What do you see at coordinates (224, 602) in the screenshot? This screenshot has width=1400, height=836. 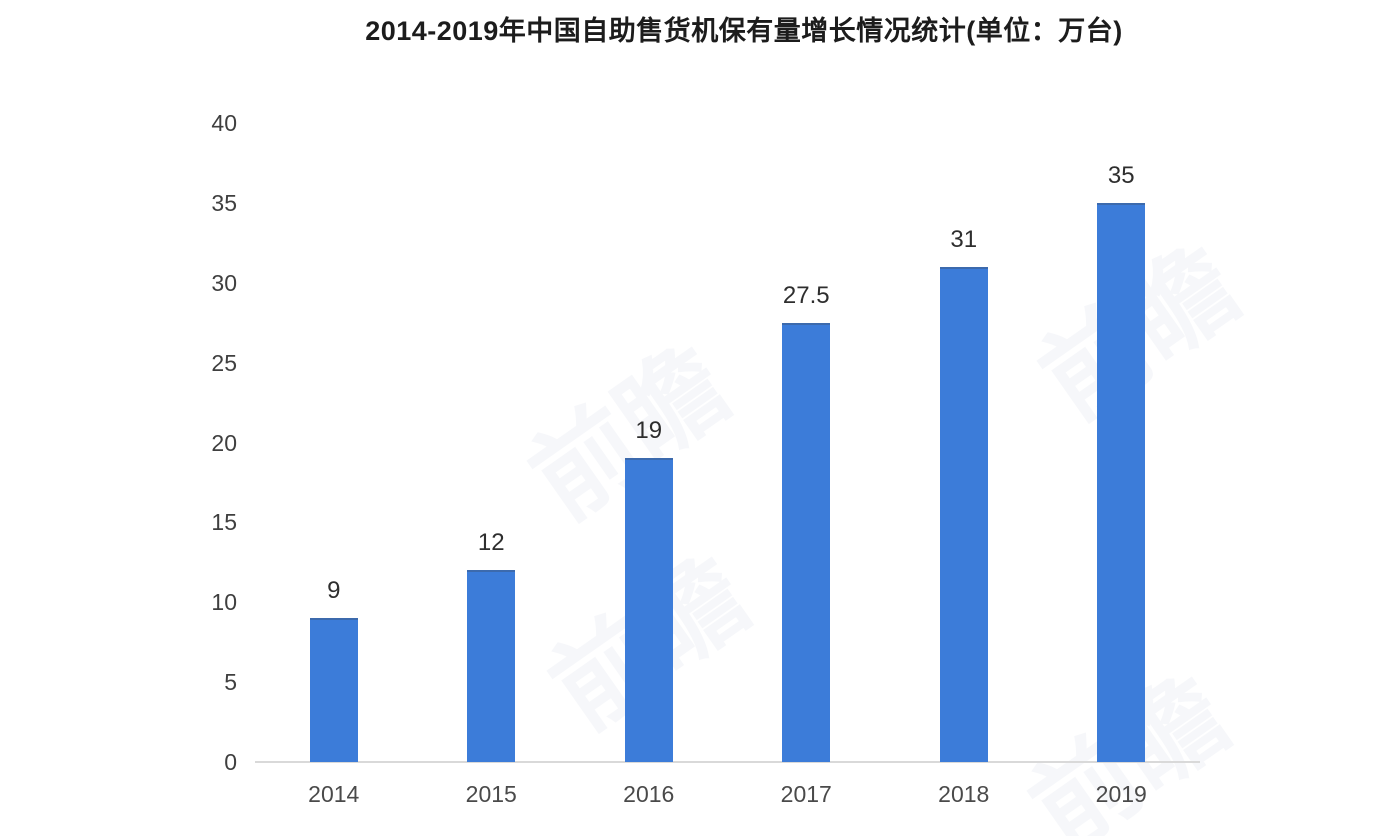 I see `y-axis-tick-label: 10` at bounding box center [224, 602].